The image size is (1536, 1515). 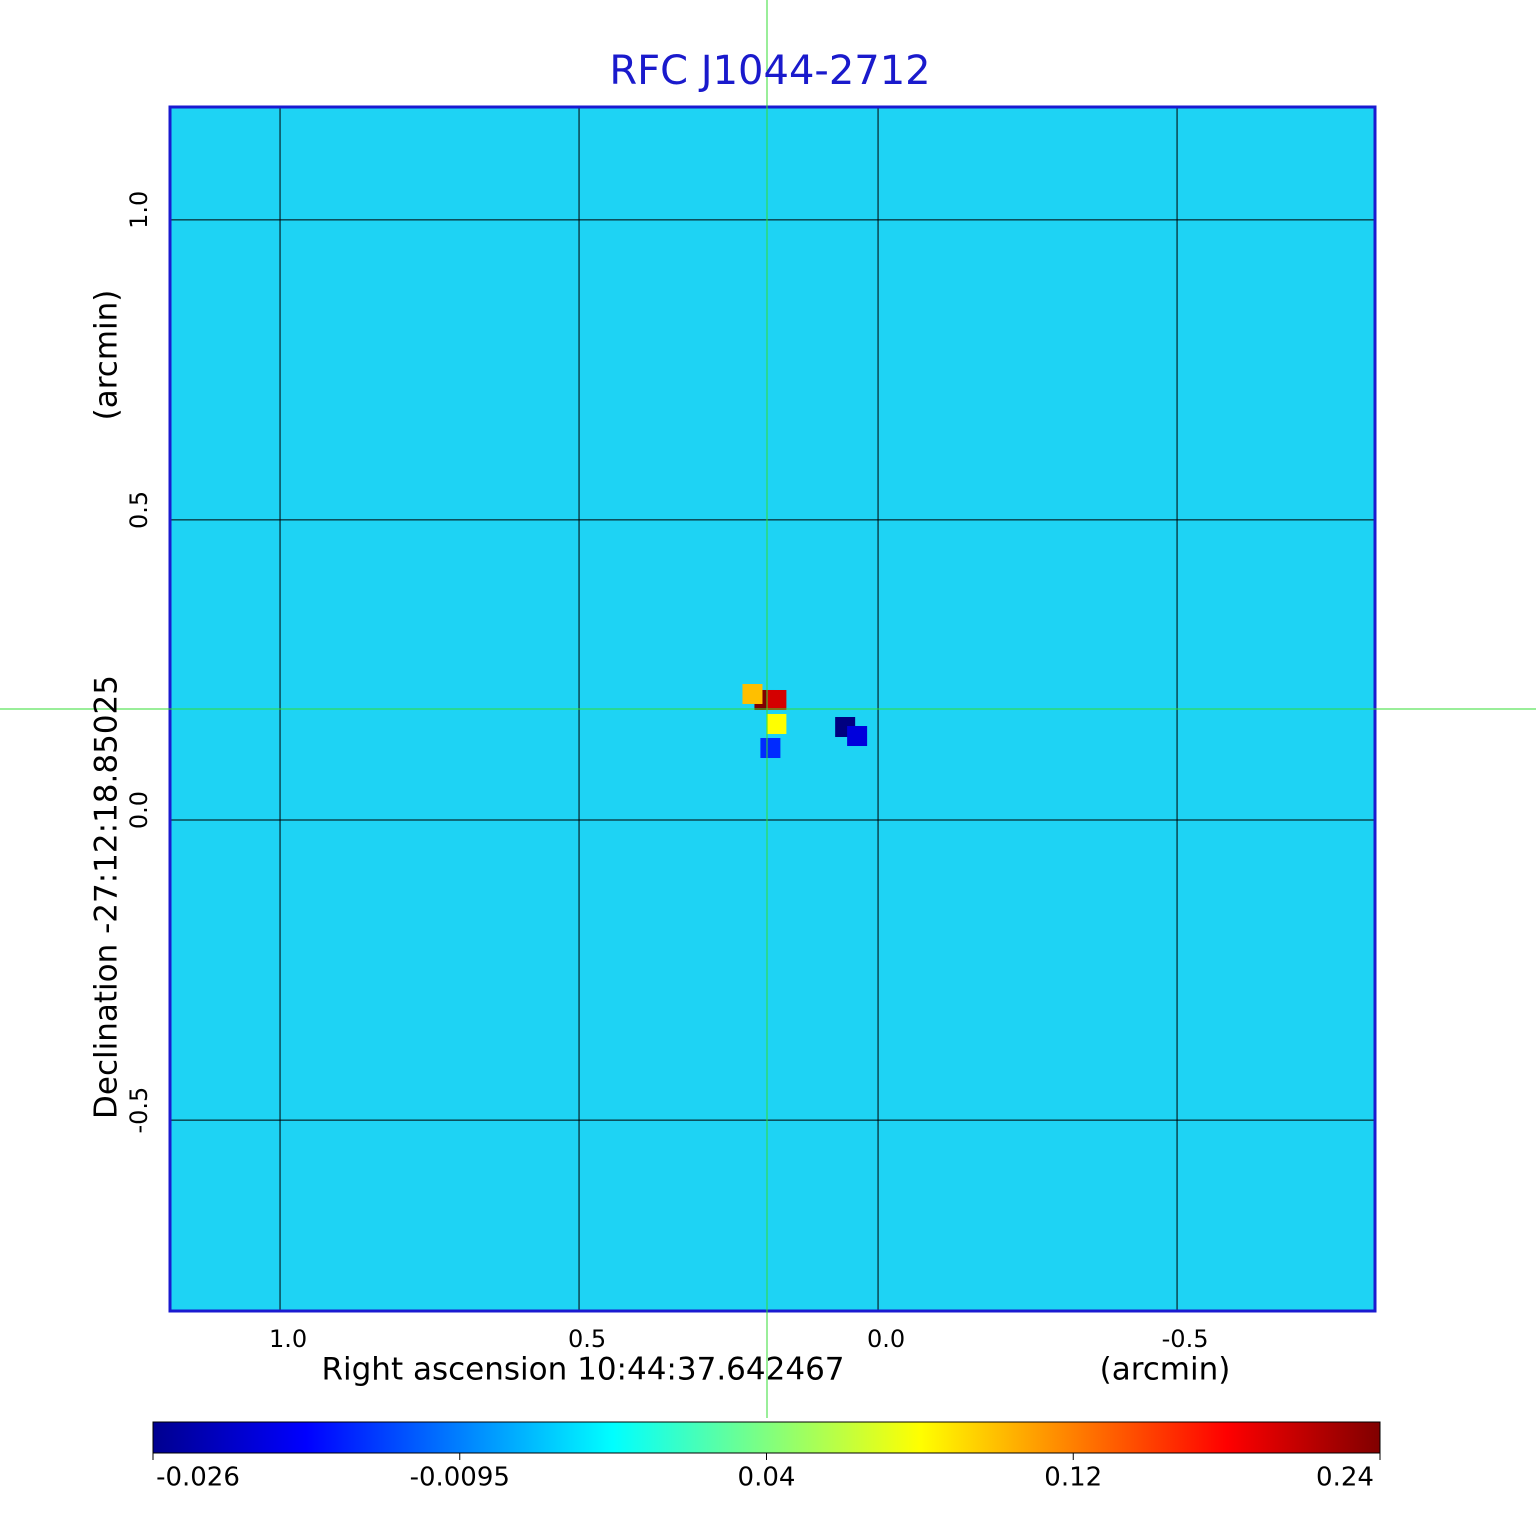 I want to click on y-axis-unit: (arcmin), so click(x=107, y=355).